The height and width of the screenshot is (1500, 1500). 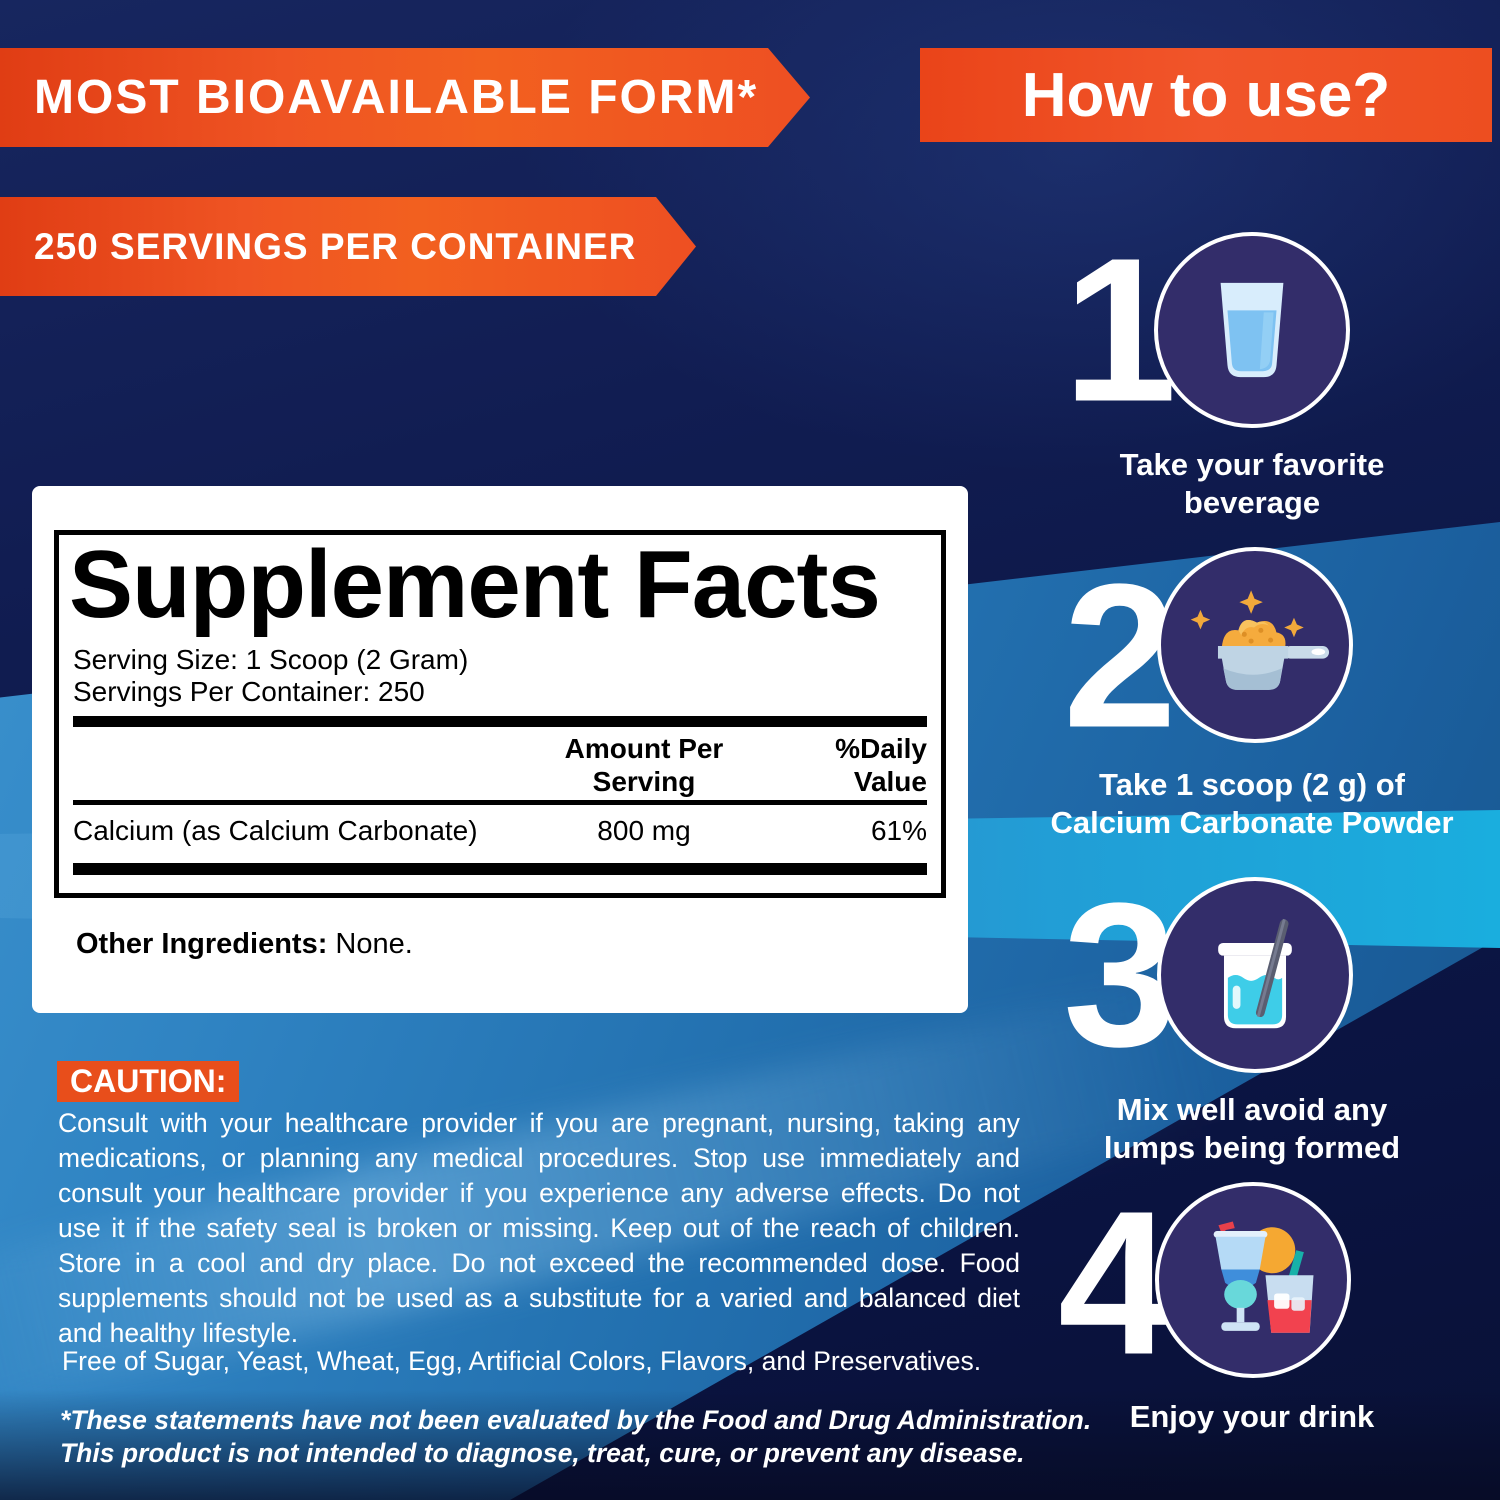 I want to click on step-1-circle, so click(x=1252, y=330).